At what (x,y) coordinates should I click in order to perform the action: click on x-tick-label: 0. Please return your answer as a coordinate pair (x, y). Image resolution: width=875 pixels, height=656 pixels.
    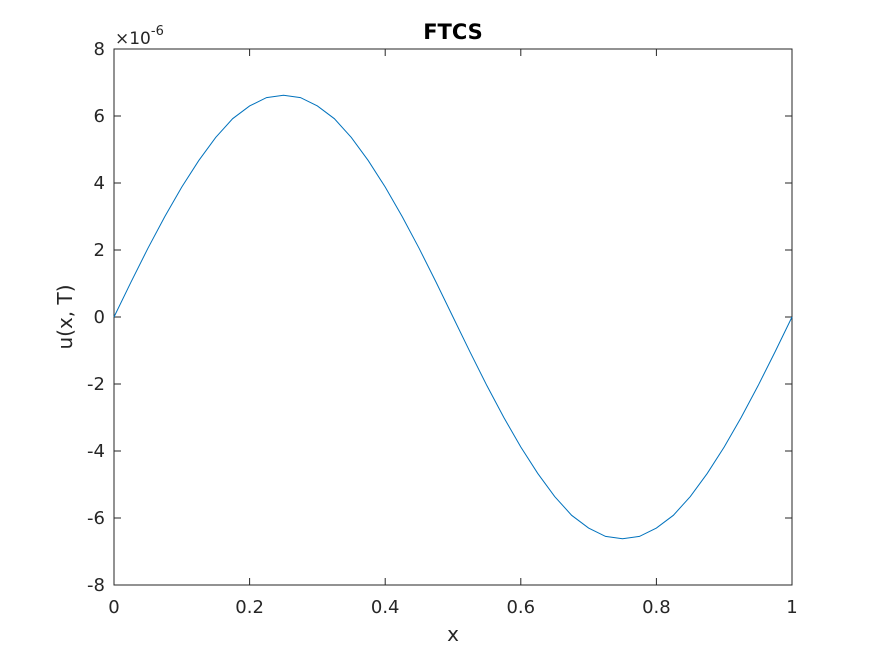
    Looking at the image, I should click on (113, 607).